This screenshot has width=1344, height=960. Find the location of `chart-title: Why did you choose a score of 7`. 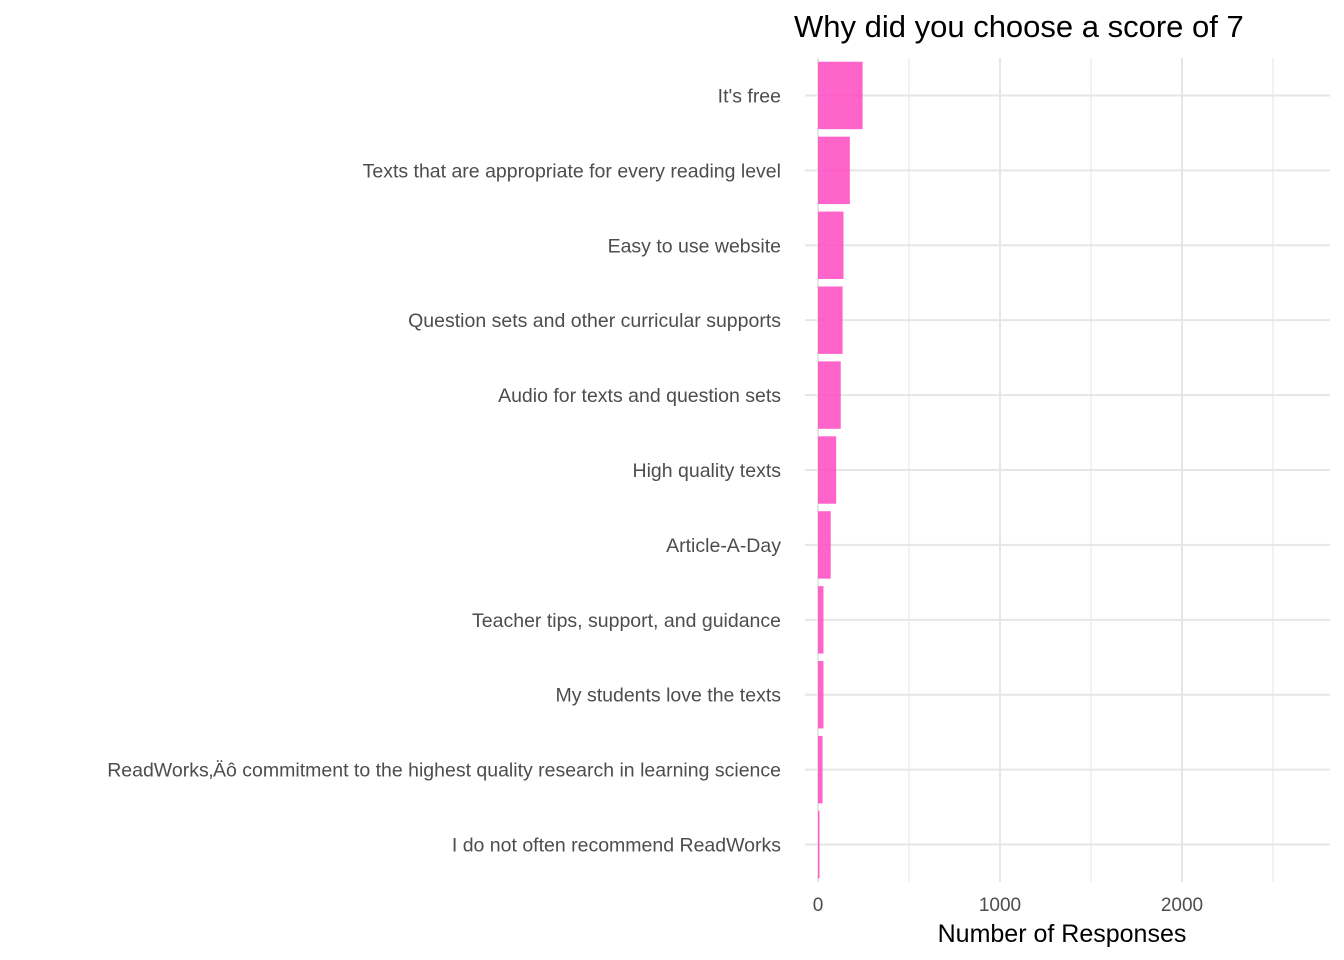

chart-title: Why did you choose a score of 7 is located at coordinates (1019, 26).